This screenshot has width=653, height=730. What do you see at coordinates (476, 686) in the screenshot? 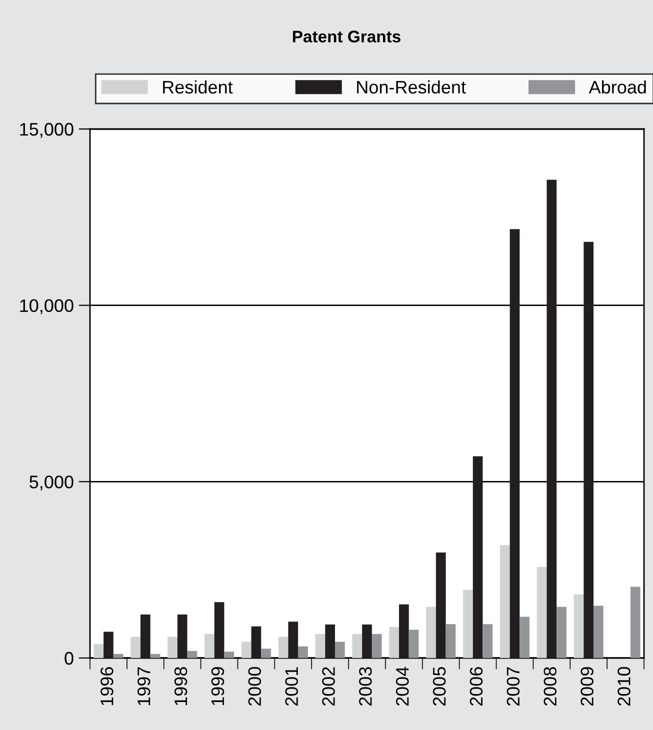
I see `x-tick-label: 2006` at bounding box center [476, 686].